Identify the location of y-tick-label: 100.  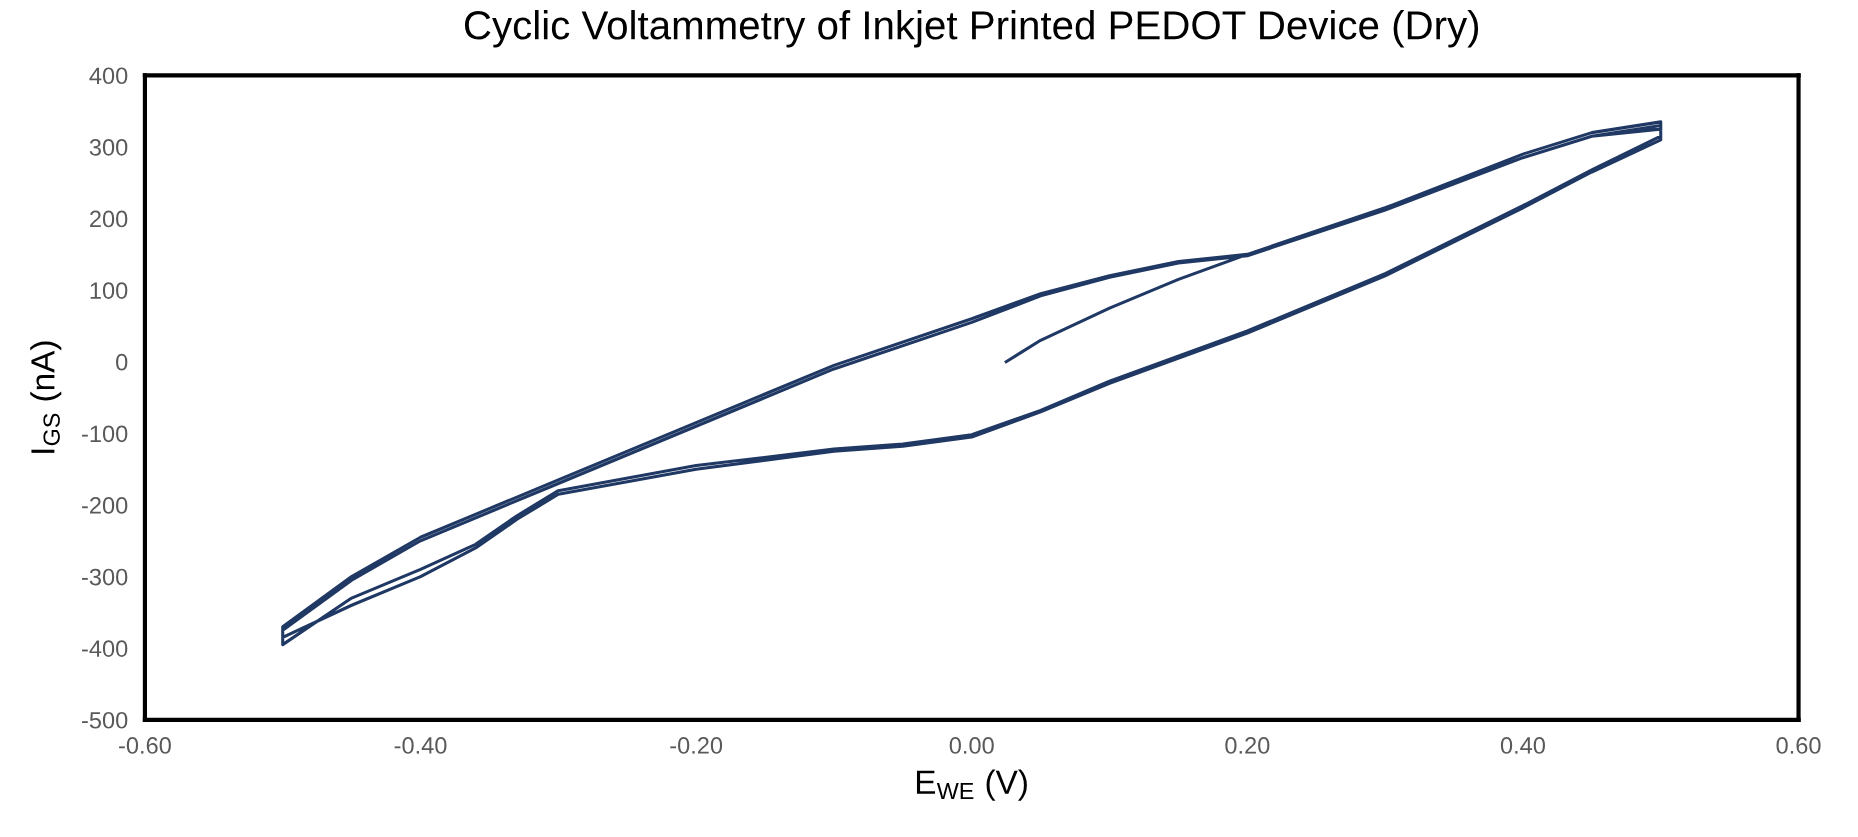
(109, 290).